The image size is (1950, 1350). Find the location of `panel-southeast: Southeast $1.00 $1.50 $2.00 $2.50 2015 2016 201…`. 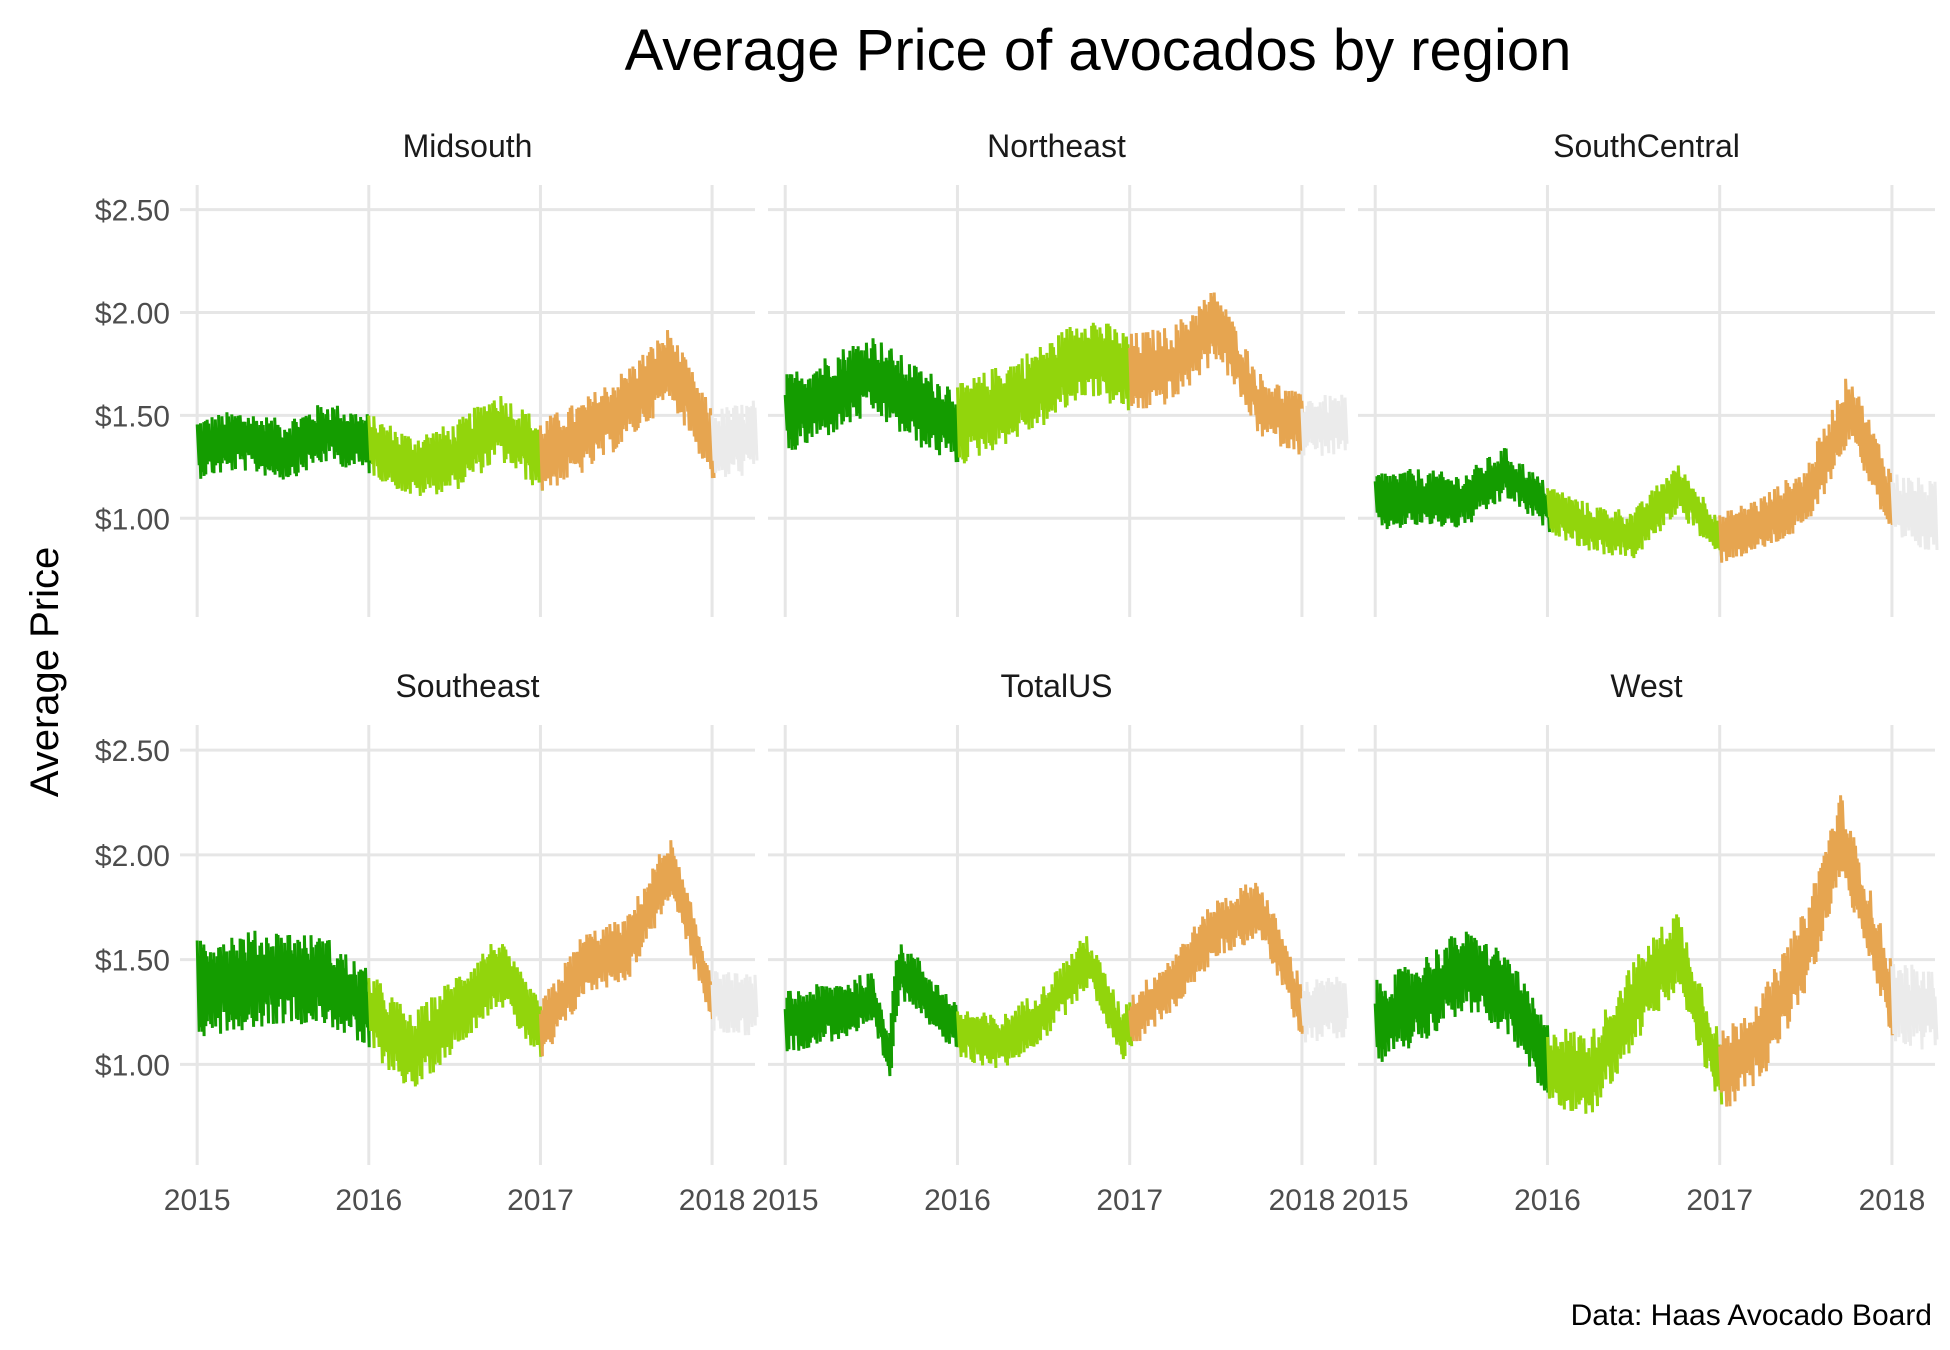

panel-southeast: Southeast $1.00 $1.50 $2.00 $2.50 2015 2016 201… is located at coordinates (427, 942).